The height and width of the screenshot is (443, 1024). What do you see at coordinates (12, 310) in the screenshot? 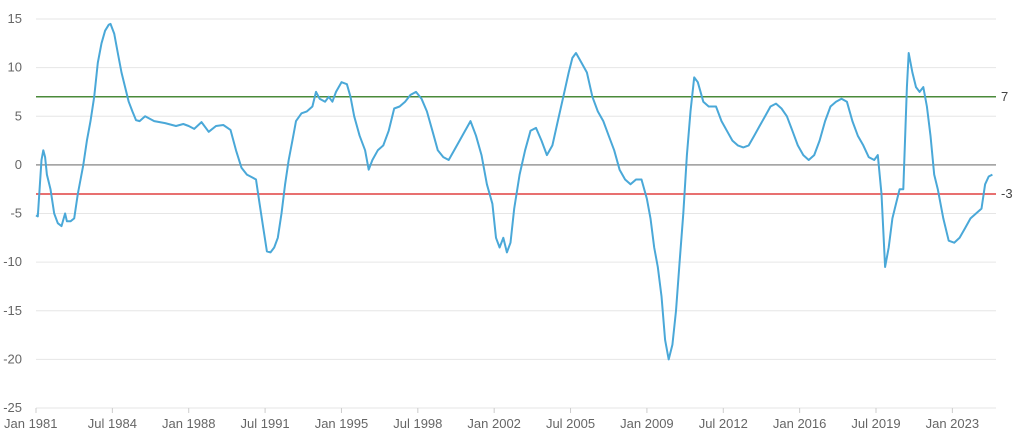
I see `y-tick-label: -15` at bounding box center [12, 310].